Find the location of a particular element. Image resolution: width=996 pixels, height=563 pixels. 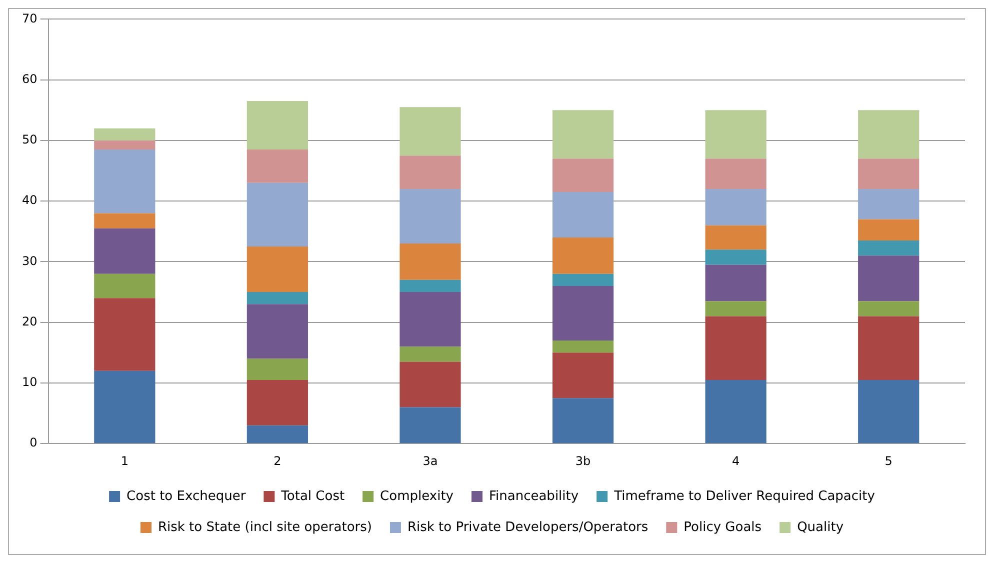

legend-label: Financeability is located at coordinates (533, 496).